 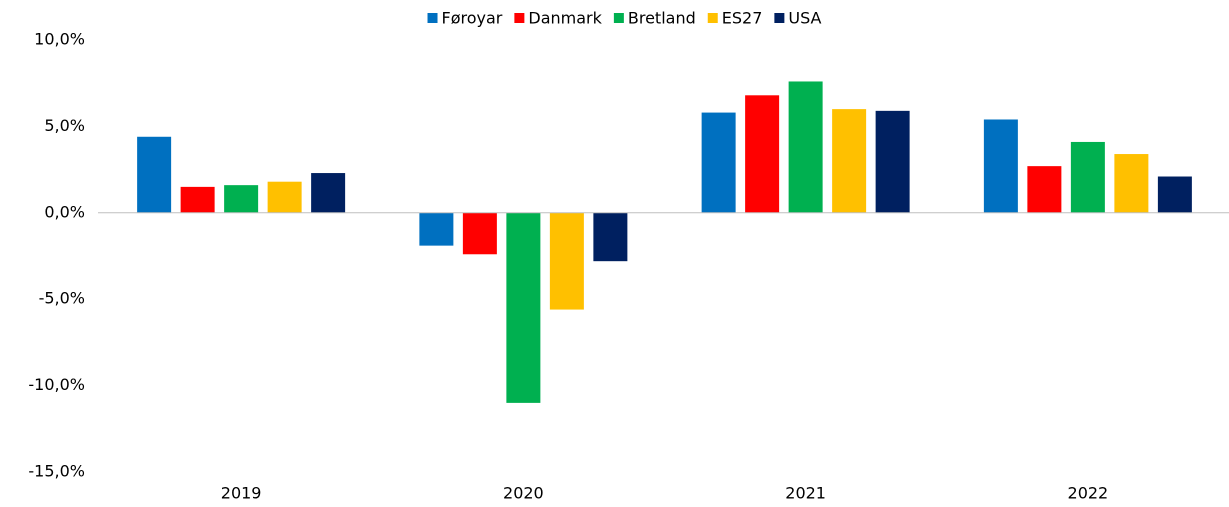 What do you see at coordinates (62, 298) in the screenshot?
I see `y-tick-label: -5,0%` at bounding box center [62, 298].